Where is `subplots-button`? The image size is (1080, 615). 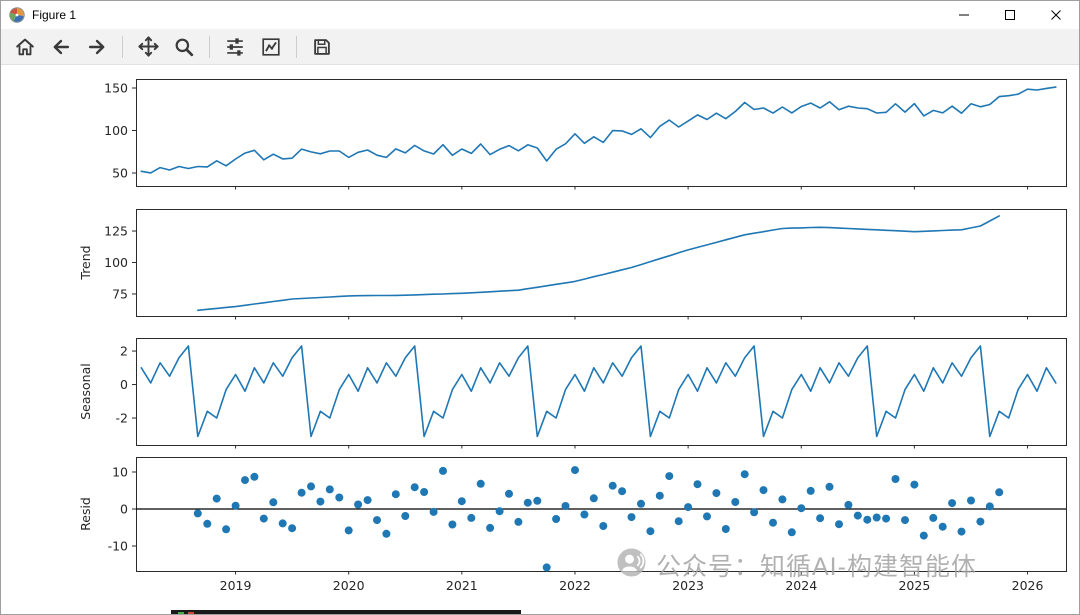 subplots-button is located at coordinates (235, 47).